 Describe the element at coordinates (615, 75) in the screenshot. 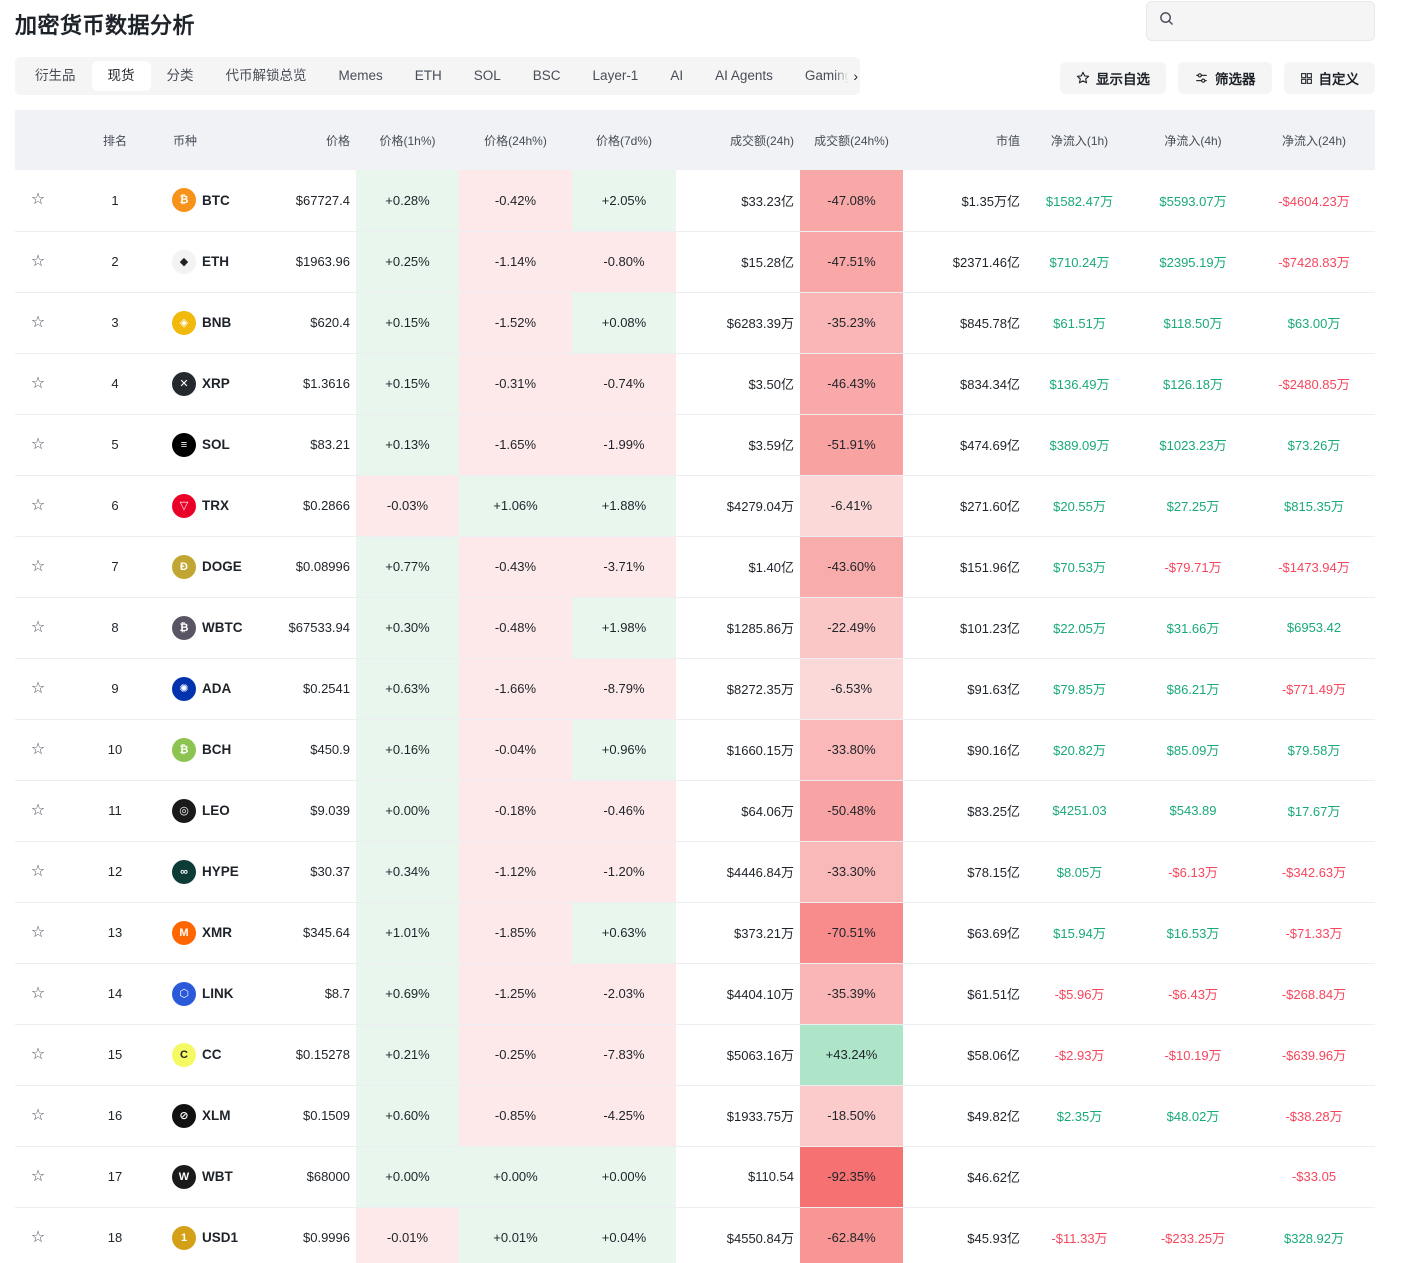

I see `tab-item: Layer-1` at that location.